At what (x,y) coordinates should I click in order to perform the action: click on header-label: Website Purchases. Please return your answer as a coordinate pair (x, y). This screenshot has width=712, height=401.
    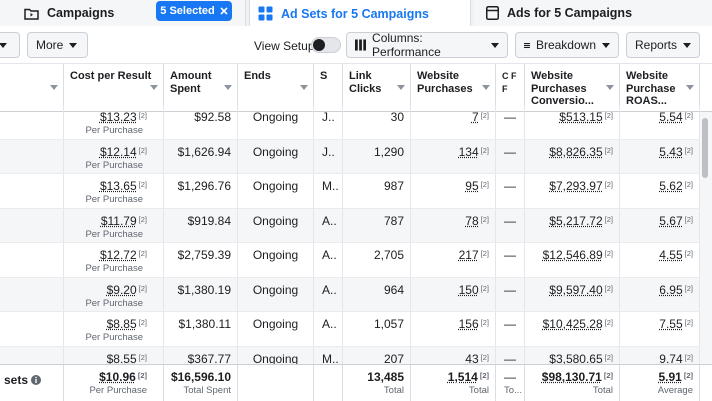
    Looking at the image, I should click on (445, 82).